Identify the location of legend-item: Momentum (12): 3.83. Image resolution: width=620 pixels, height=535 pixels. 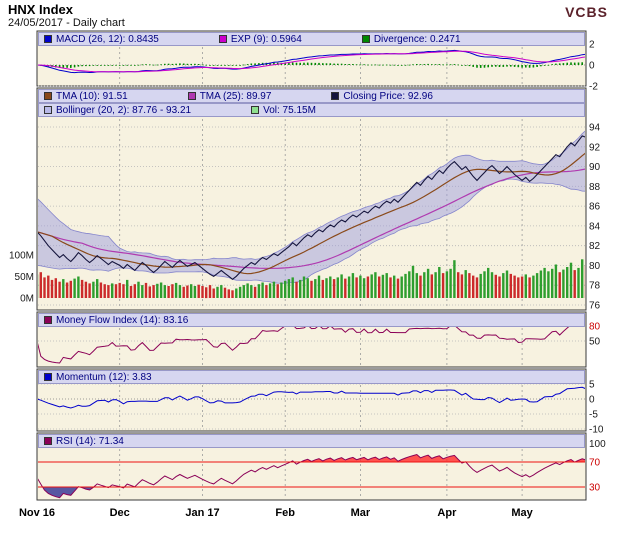
(98, 377).